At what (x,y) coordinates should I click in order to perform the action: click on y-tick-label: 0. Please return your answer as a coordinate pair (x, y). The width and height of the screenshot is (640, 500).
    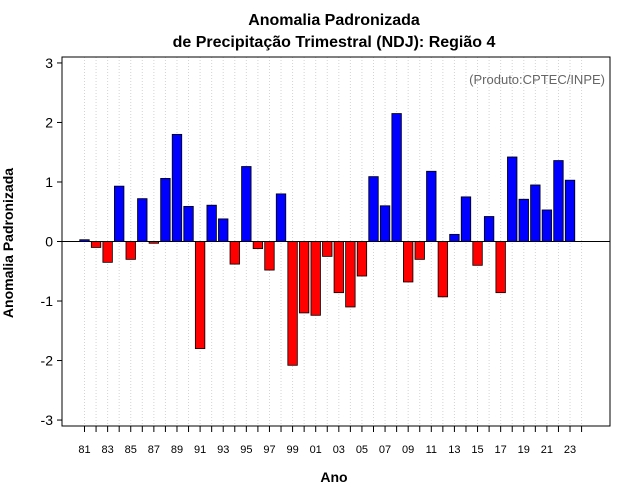
    Looking at the image, I should click on (49, 242).